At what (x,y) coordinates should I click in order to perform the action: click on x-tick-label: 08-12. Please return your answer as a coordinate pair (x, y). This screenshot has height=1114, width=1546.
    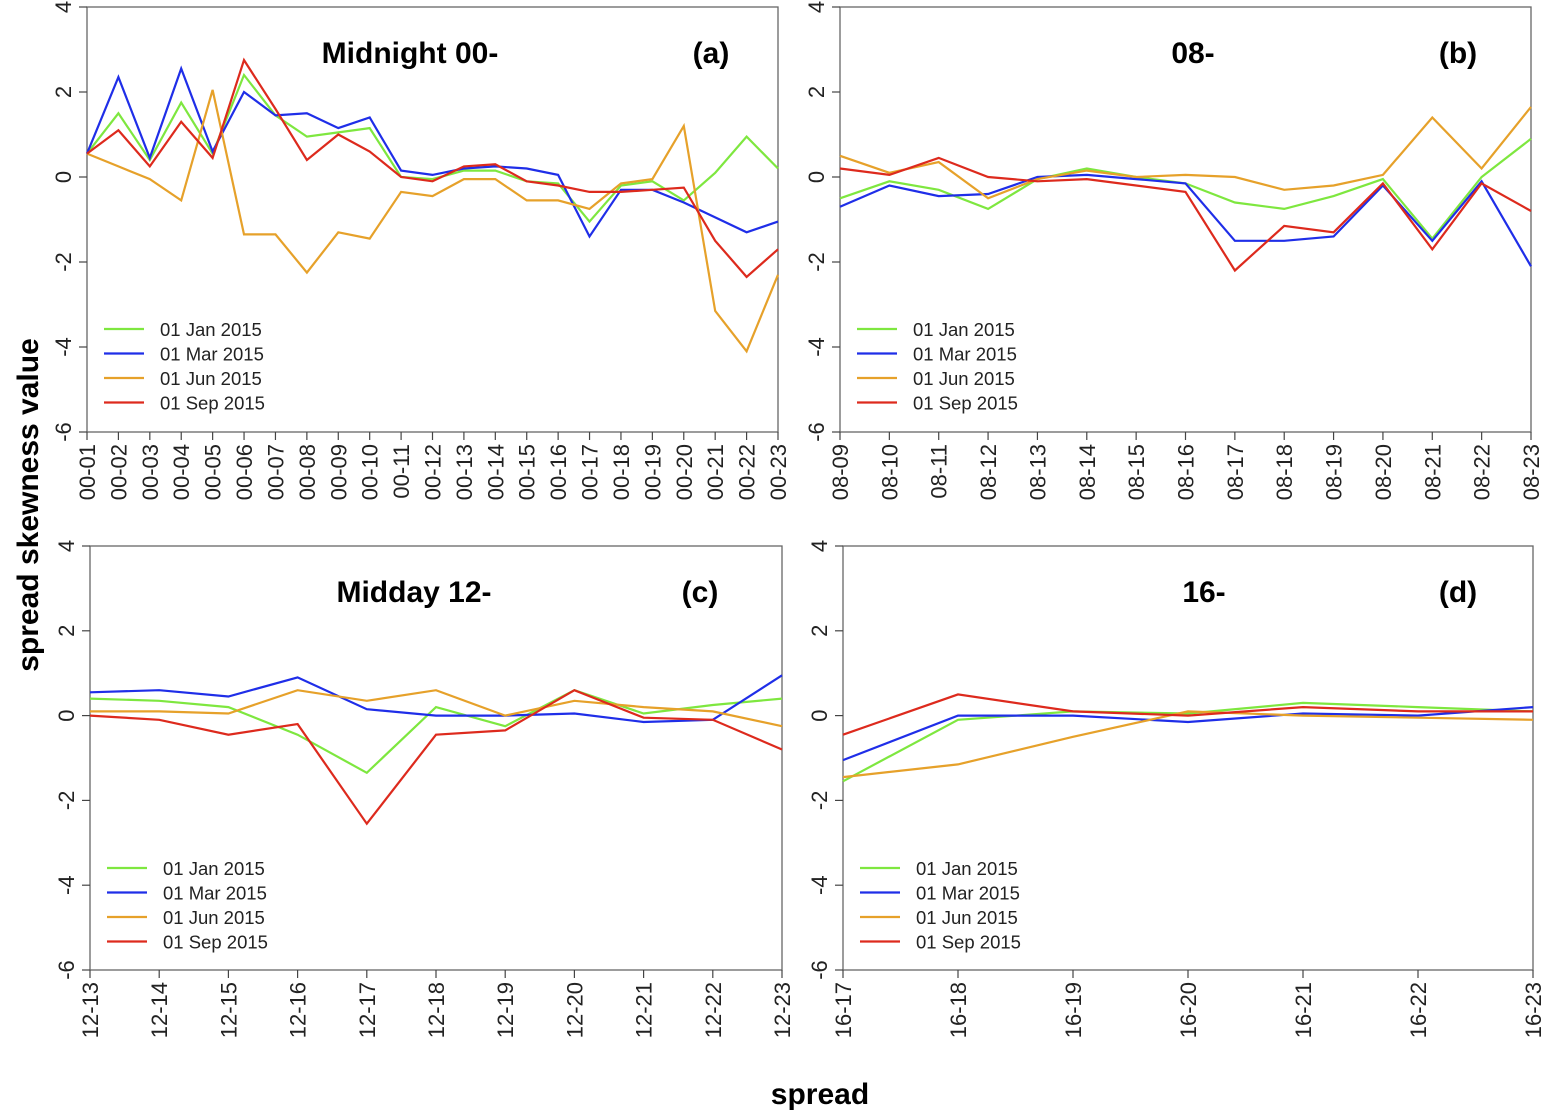
    Looking at the image, I should click on (988, 472).